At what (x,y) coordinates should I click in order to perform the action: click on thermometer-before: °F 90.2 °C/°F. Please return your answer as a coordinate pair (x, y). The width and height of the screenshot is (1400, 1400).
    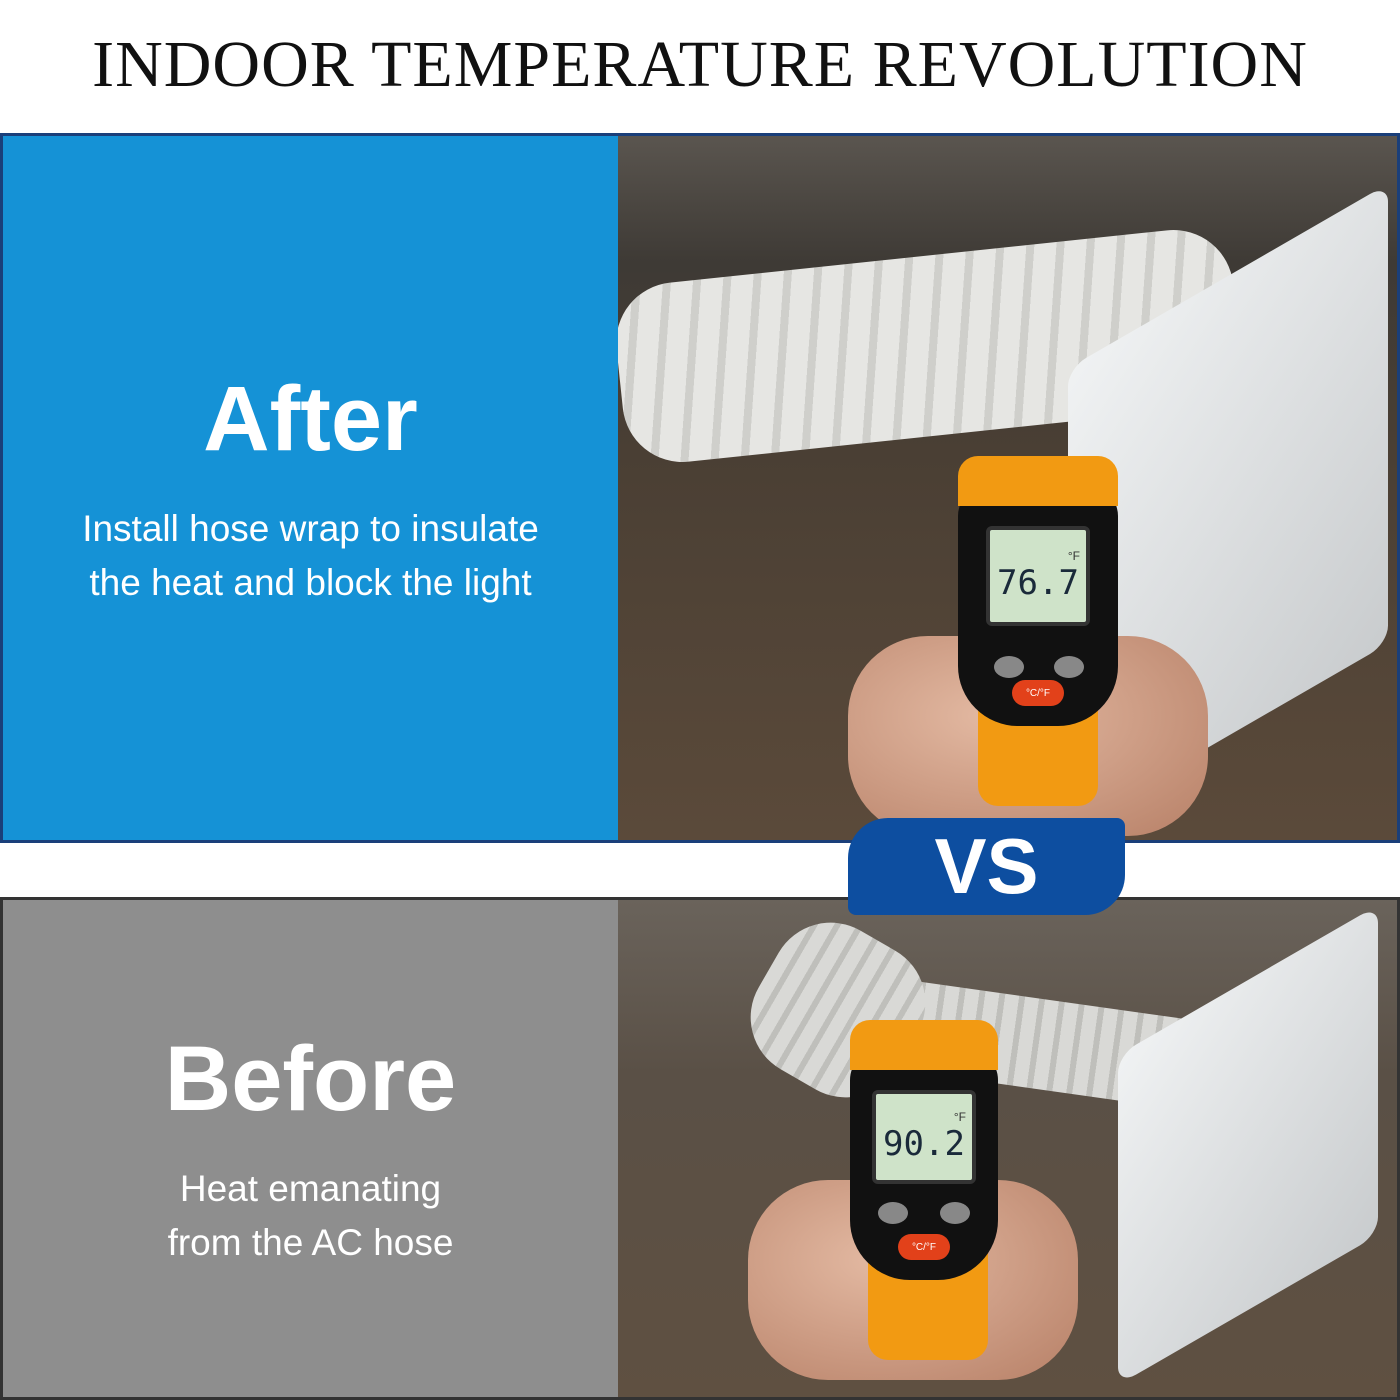
    Looking at the image, I should click on (924, 1150).